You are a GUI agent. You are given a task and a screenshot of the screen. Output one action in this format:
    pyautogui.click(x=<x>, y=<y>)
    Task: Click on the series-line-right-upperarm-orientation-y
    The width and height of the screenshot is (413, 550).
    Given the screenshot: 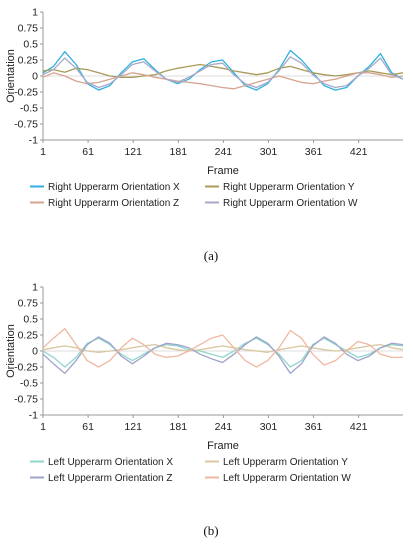 What is the action you would take?
    pyautogui.click(x=223, y=70)
    